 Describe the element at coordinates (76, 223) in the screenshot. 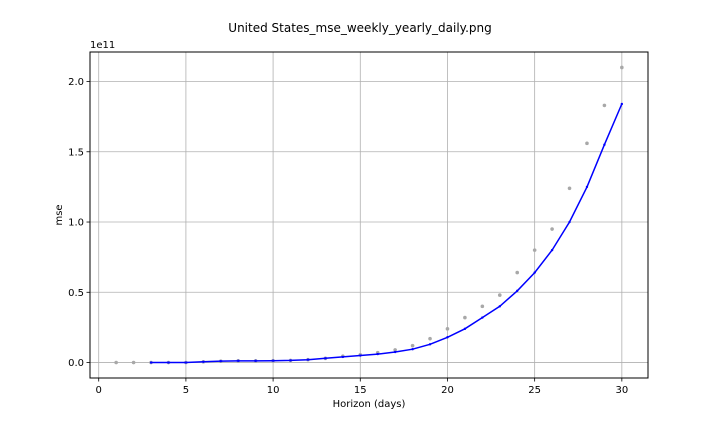

I see `y-tick-label: 1.0` at that location.